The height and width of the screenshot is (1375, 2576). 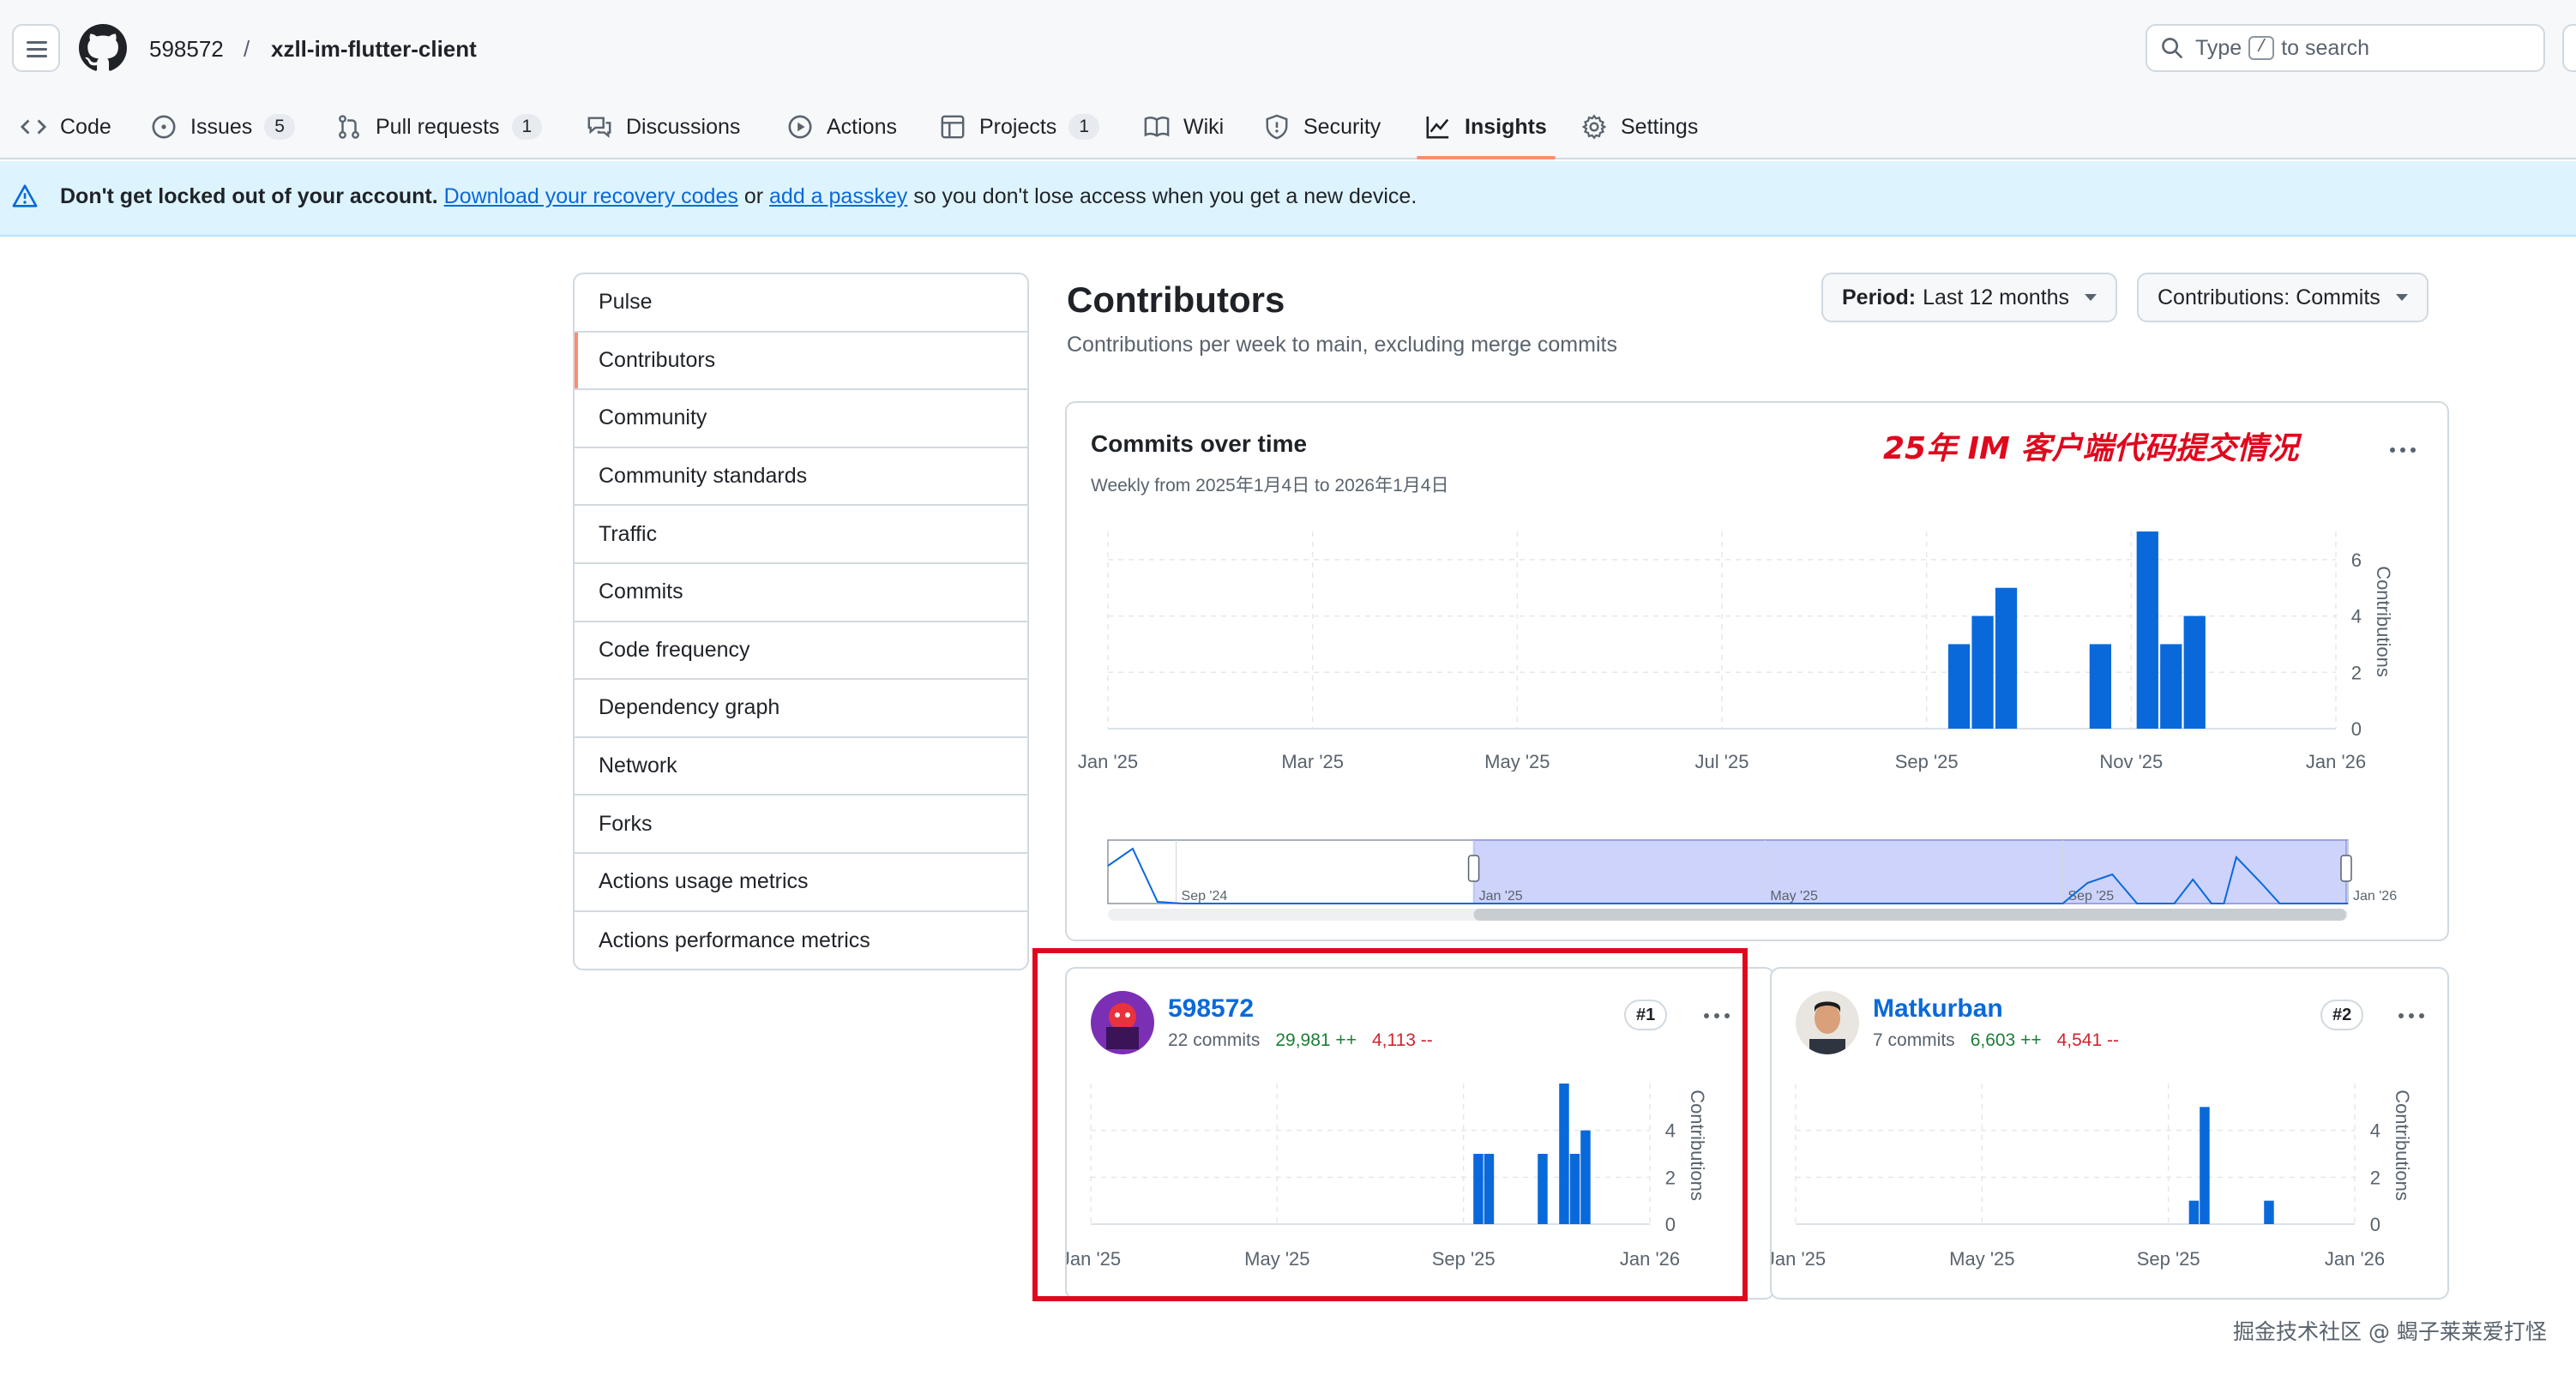 What do you see at coordinates (801, 883) in the screenshot?
I see `sidebar-item-actions-usage-metrics: Actions usage metrics` at bounding box center [801, 883].